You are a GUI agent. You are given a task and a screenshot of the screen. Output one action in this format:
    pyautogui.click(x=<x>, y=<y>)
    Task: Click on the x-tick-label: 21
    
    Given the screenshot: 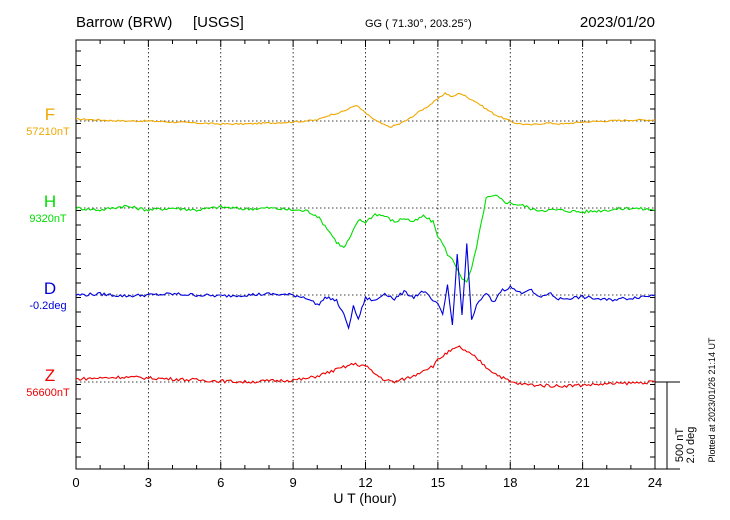 What is the action you would take?
    pyautogui.click(x=582, y=482)
    